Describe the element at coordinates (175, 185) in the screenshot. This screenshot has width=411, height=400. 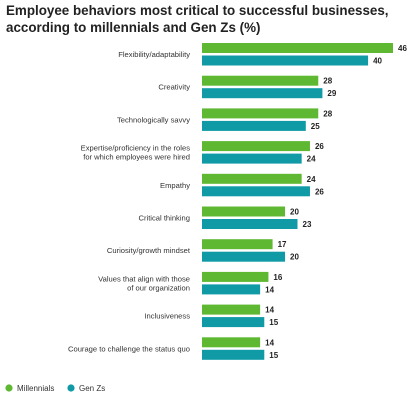
I see `category-label: Empathy` at that location.